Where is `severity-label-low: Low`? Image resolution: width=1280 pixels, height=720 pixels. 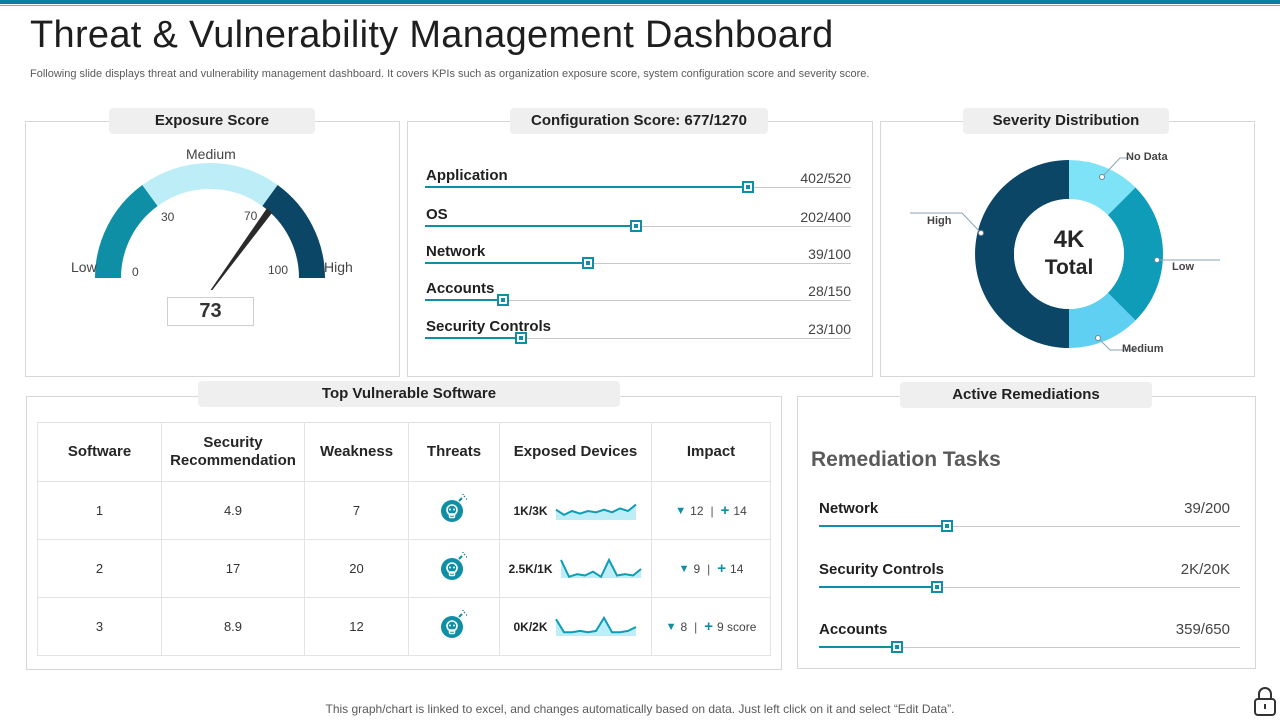 severity-label-low: Low is located at coordinates (1183, 267).